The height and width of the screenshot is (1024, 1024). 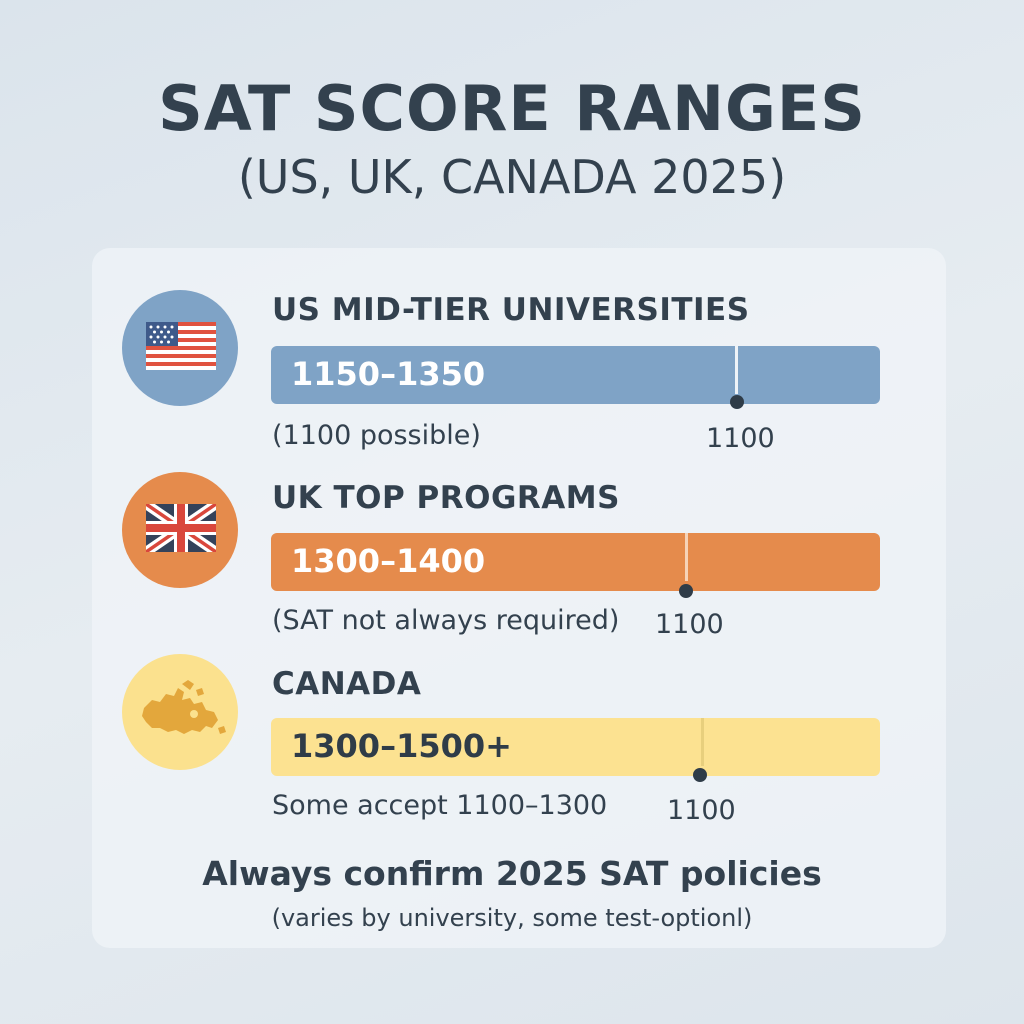 I want to click on canada-range-bar: 1300–1500+, so click(x=575, y=750).